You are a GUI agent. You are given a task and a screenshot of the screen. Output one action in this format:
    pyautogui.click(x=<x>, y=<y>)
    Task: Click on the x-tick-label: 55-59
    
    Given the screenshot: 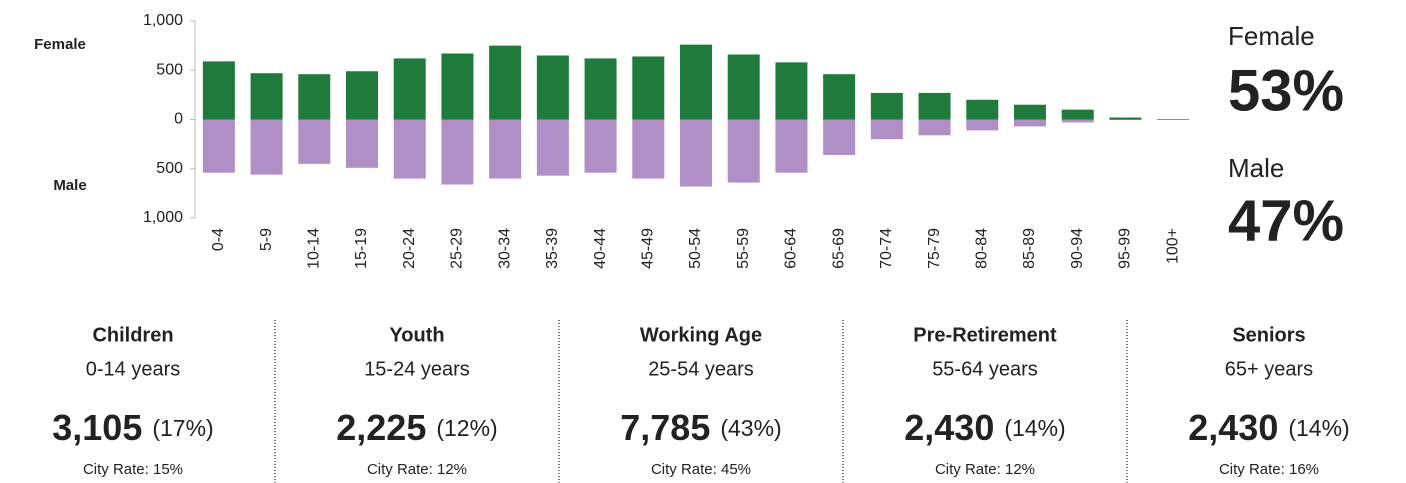 What is the action you would take?
    pyautogui.click(x=743, y=248)
    